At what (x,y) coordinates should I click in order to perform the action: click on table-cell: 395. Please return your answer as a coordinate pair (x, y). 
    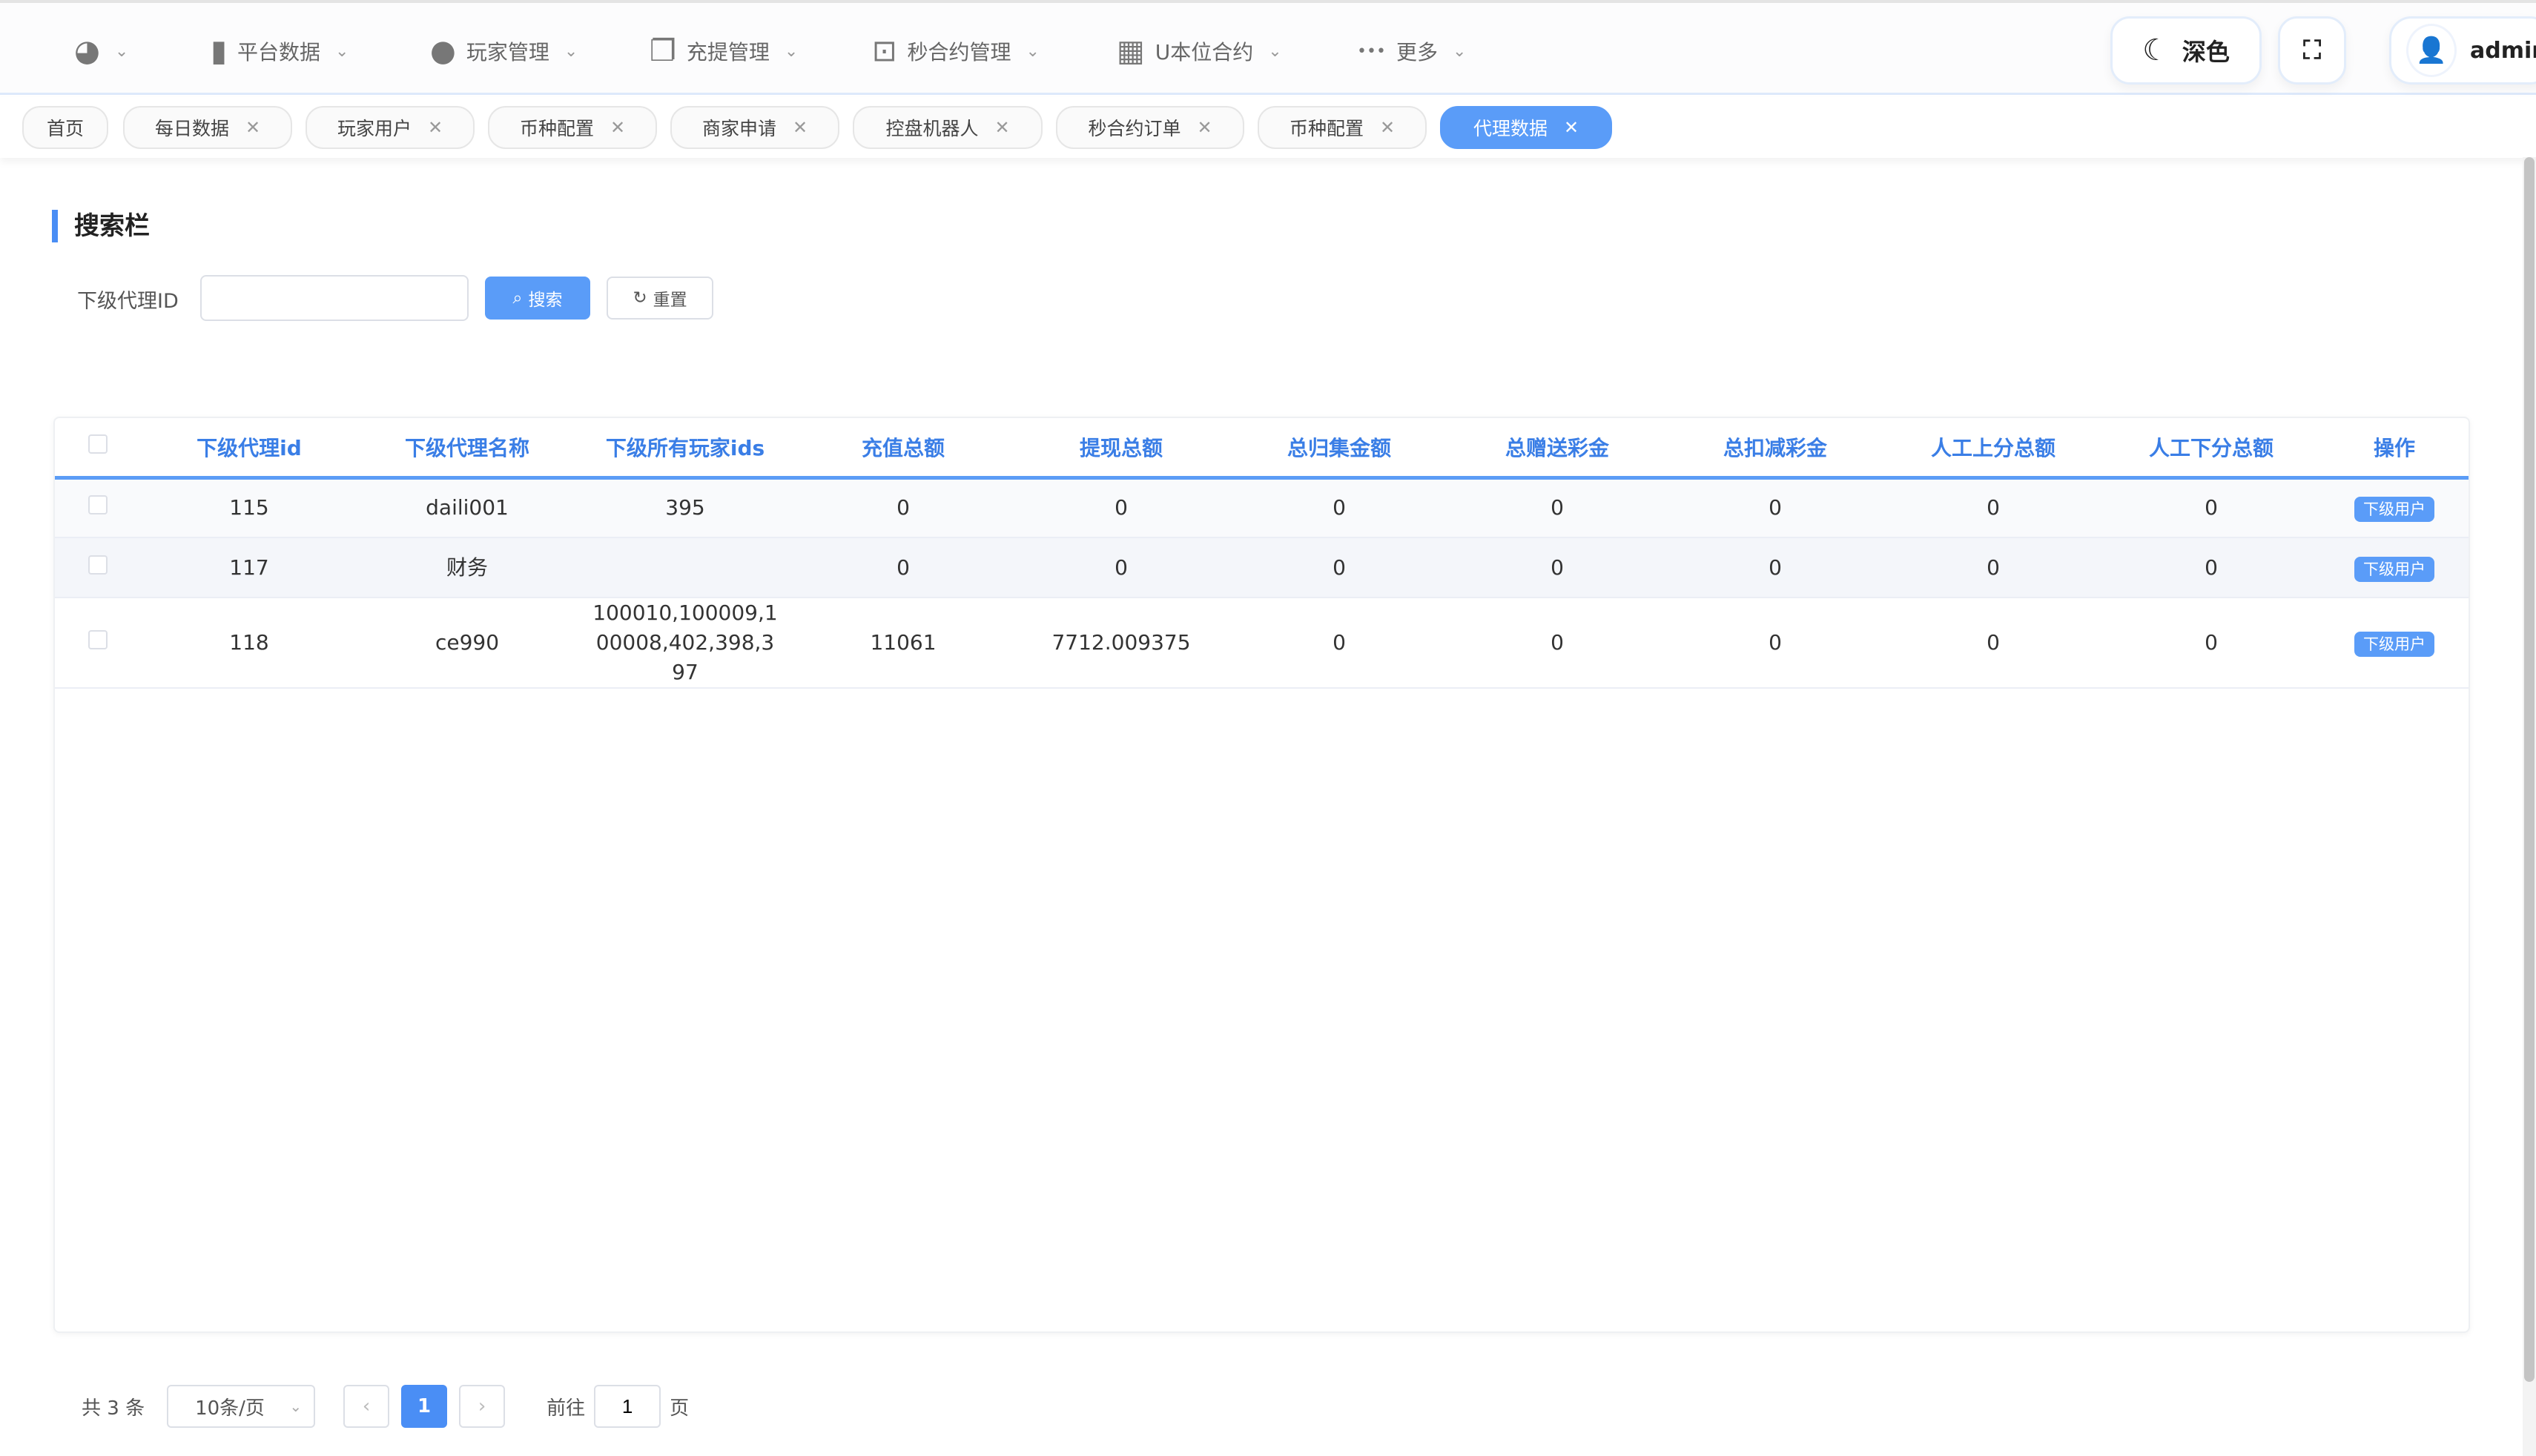
    Looking at the image, I should click on (685, 508).